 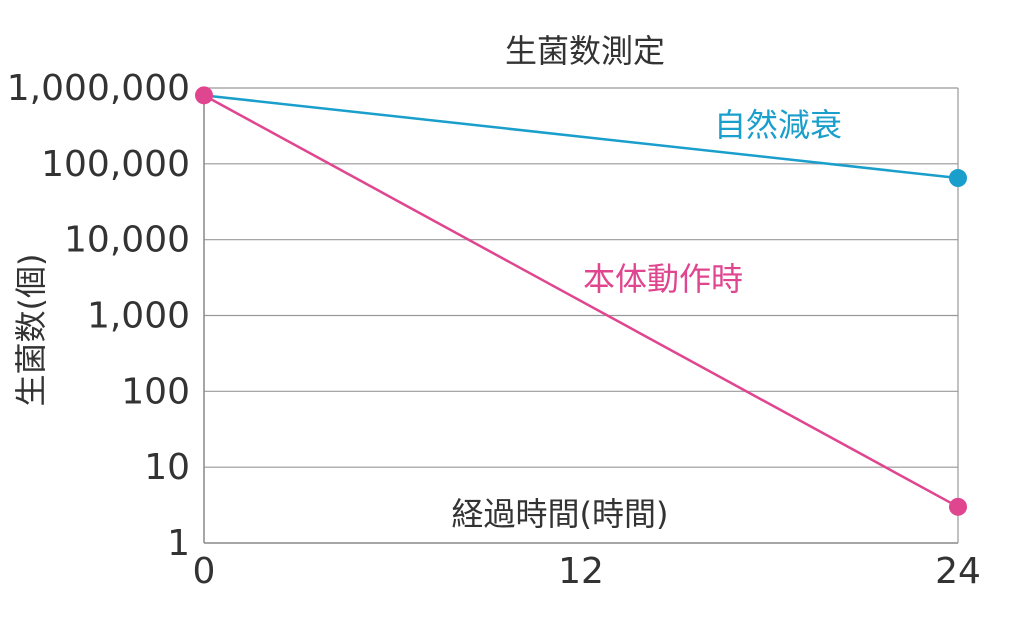 What do you see at coordinates (581, 571) in the screenshot?
I see `x-tick-label: 12` at bounding box center [581, 571].